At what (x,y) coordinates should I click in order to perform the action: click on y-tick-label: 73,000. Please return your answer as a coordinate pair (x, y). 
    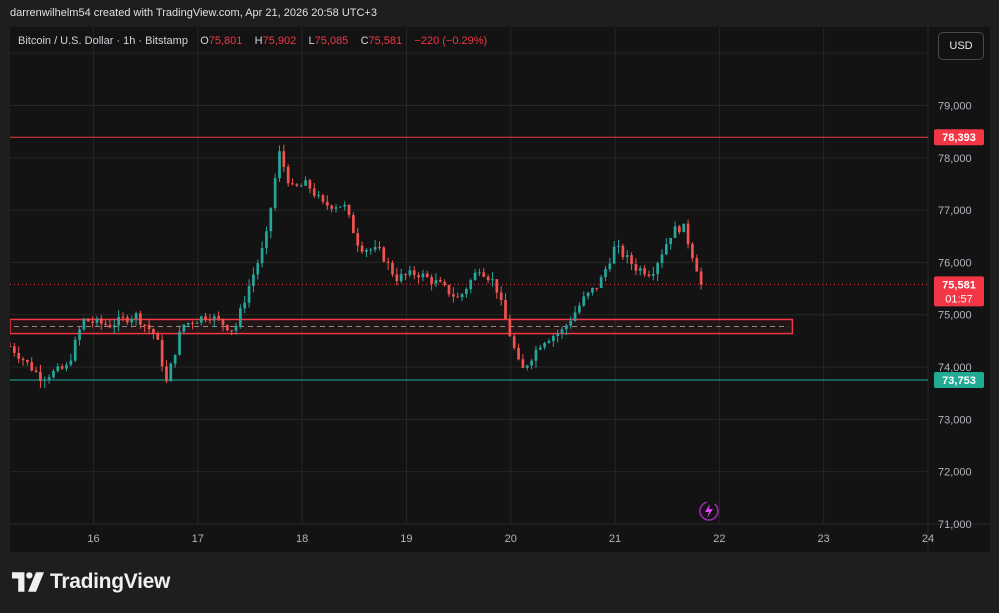
    Looking at the image, I should click on (955, 420).